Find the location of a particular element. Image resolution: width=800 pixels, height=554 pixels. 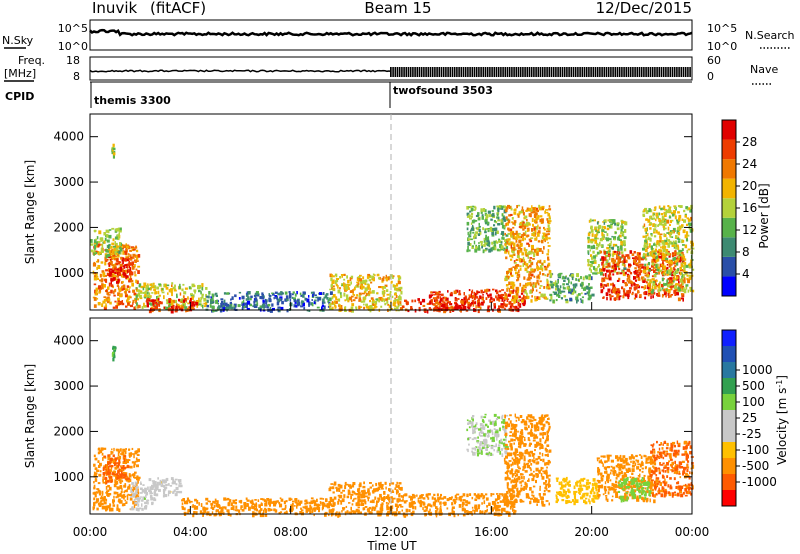

mode-title: (fitACF) is located at coordinates (178, 8).